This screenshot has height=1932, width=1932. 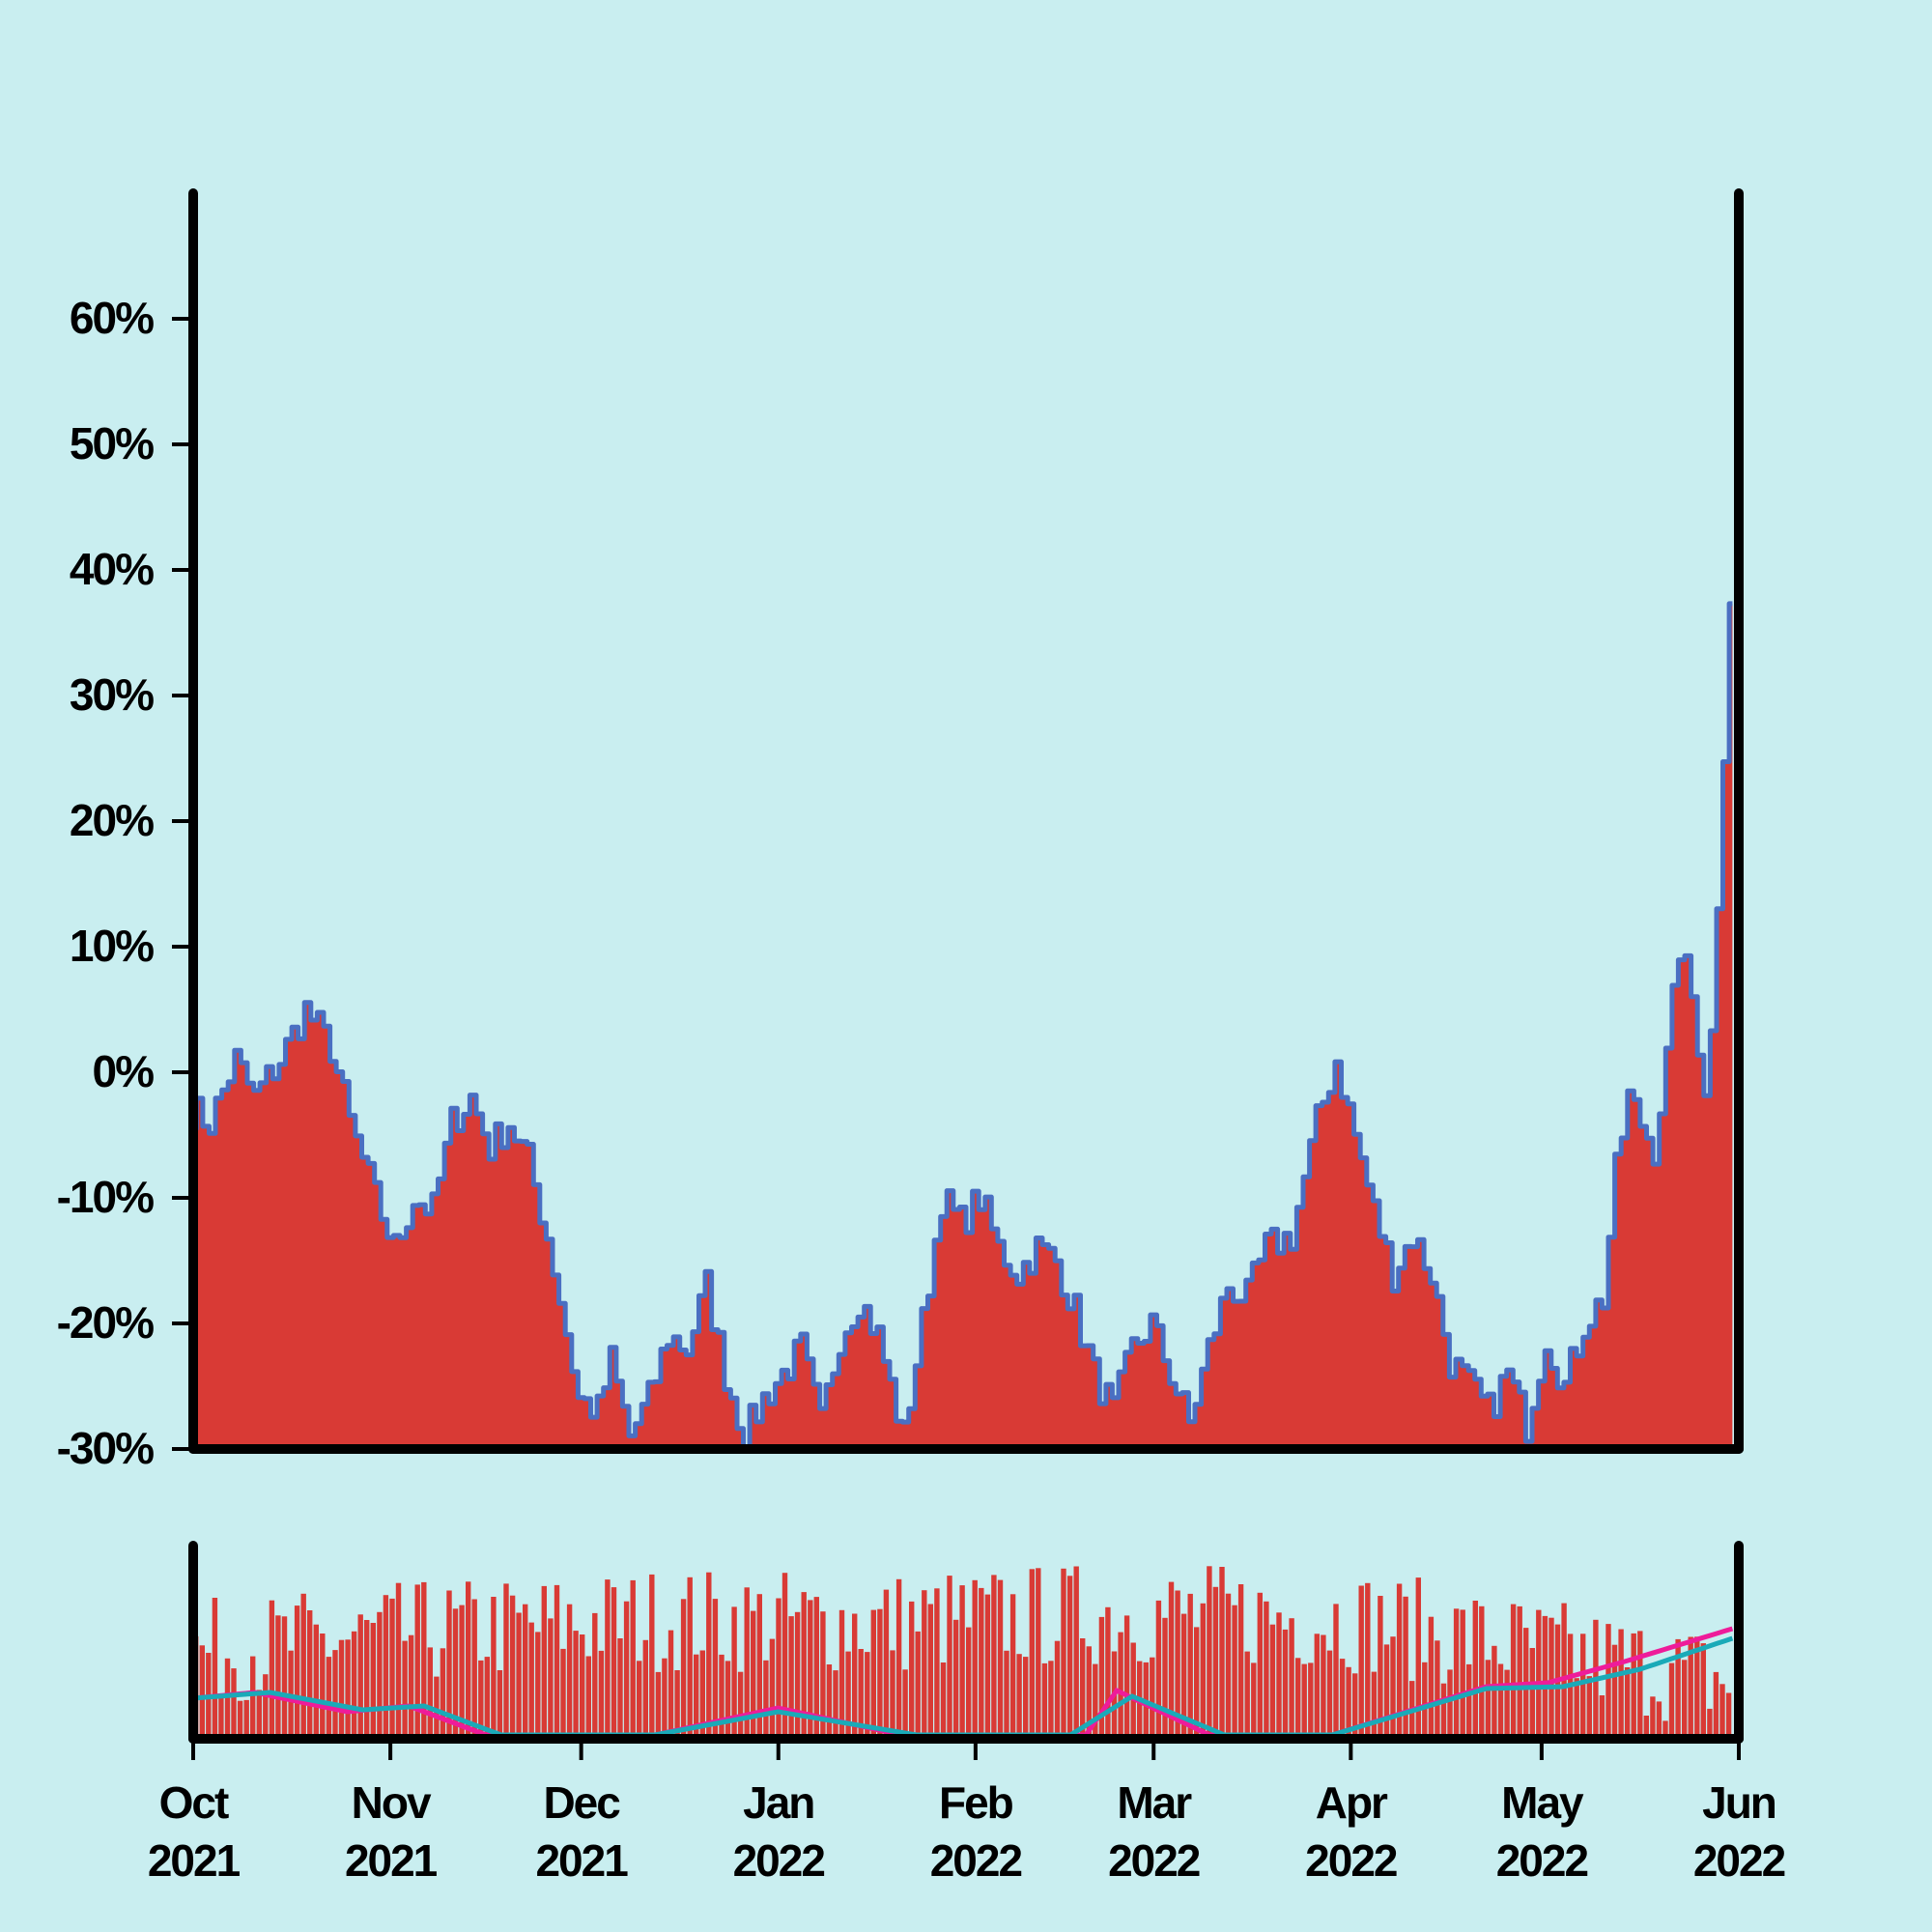 I want to click on y-tick-label: 40%, so click(x=112, y=569).